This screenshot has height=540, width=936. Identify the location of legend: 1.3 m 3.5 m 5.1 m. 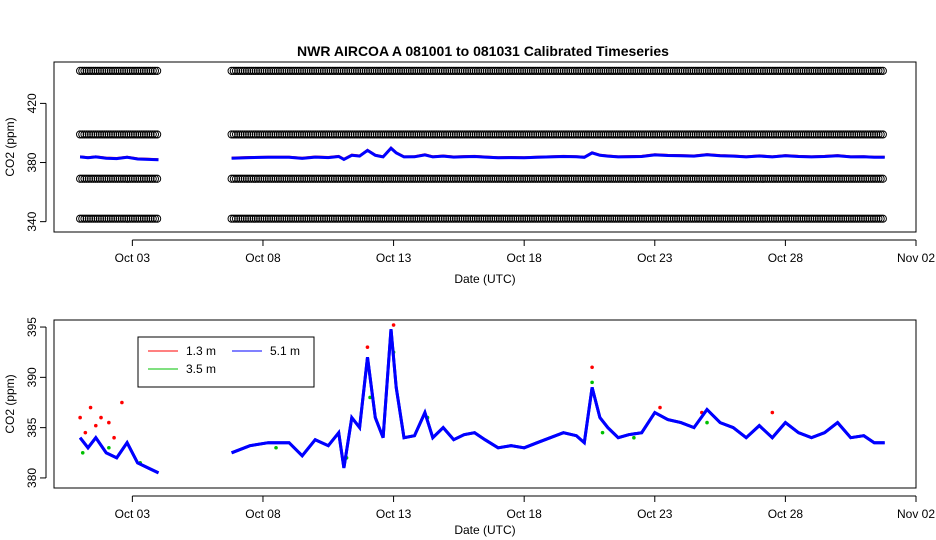
(226, 362).